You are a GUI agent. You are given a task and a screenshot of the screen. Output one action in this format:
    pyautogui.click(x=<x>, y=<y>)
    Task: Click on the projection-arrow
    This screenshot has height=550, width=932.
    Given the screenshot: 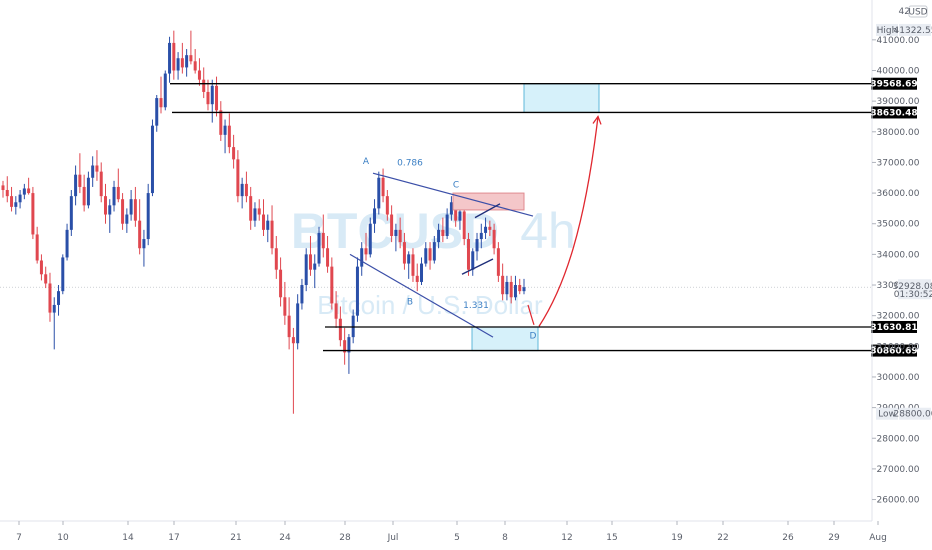 What is the action you would take?
    pyautogui.click(x=568, y=221)
    